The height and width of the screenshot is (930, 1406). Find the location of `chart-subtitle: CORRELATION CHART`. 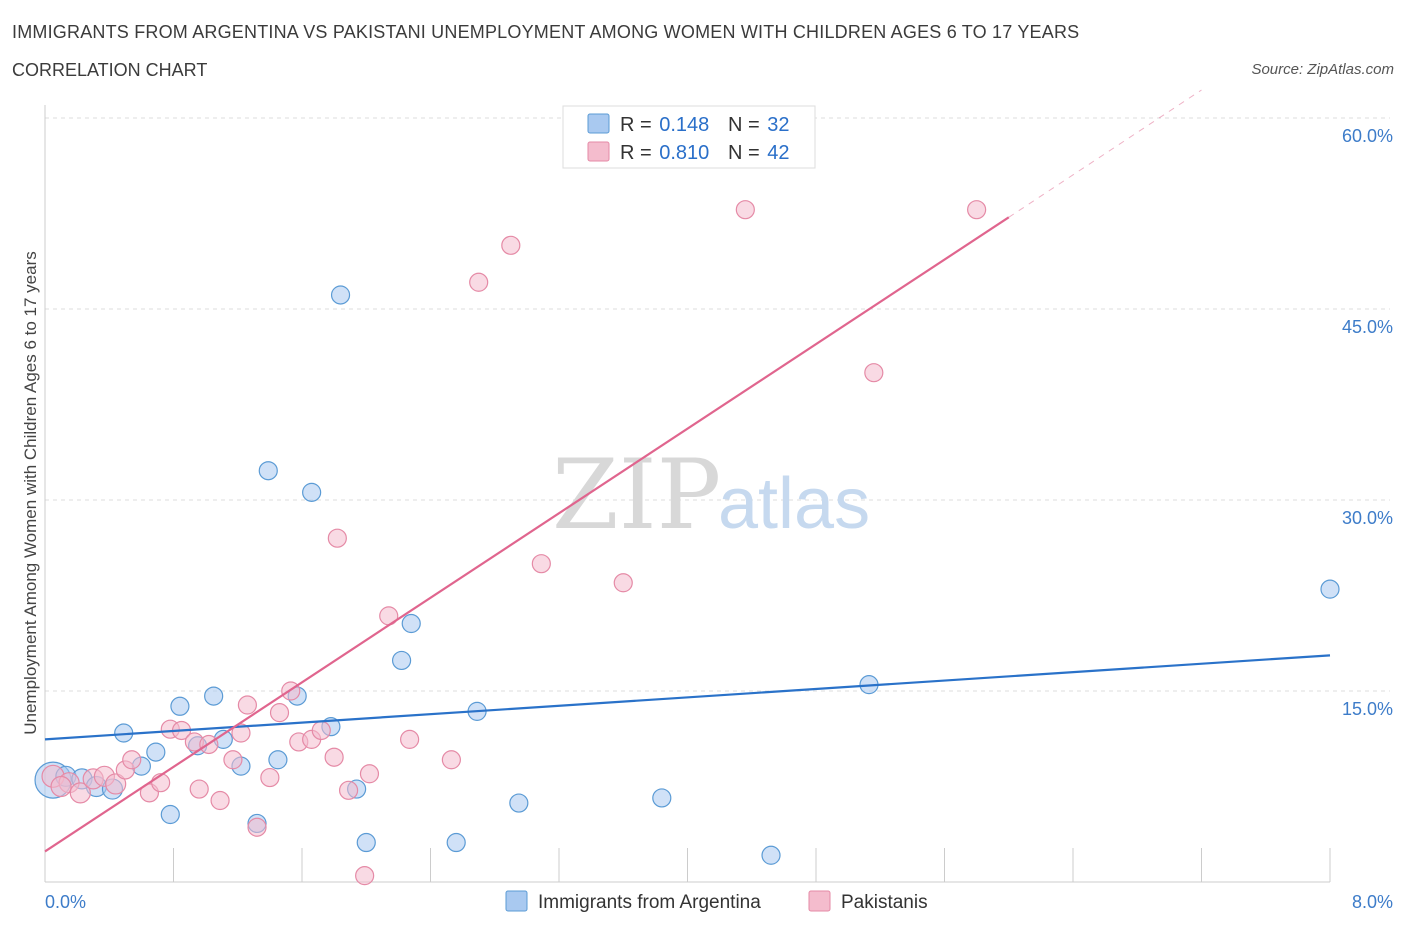

chart-subtitle: CORRELATION CHART is located at coordinates (110, 70).